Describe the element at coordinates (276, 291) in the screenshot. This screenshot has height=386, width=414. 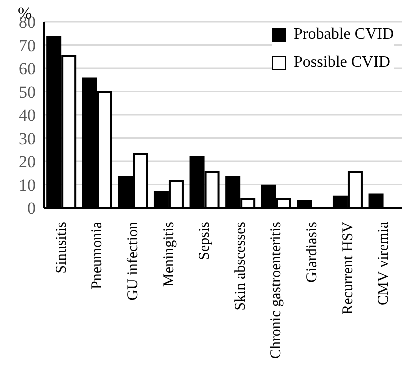
I see `x-tick-label: Chronic gastroenteritis` at that location.